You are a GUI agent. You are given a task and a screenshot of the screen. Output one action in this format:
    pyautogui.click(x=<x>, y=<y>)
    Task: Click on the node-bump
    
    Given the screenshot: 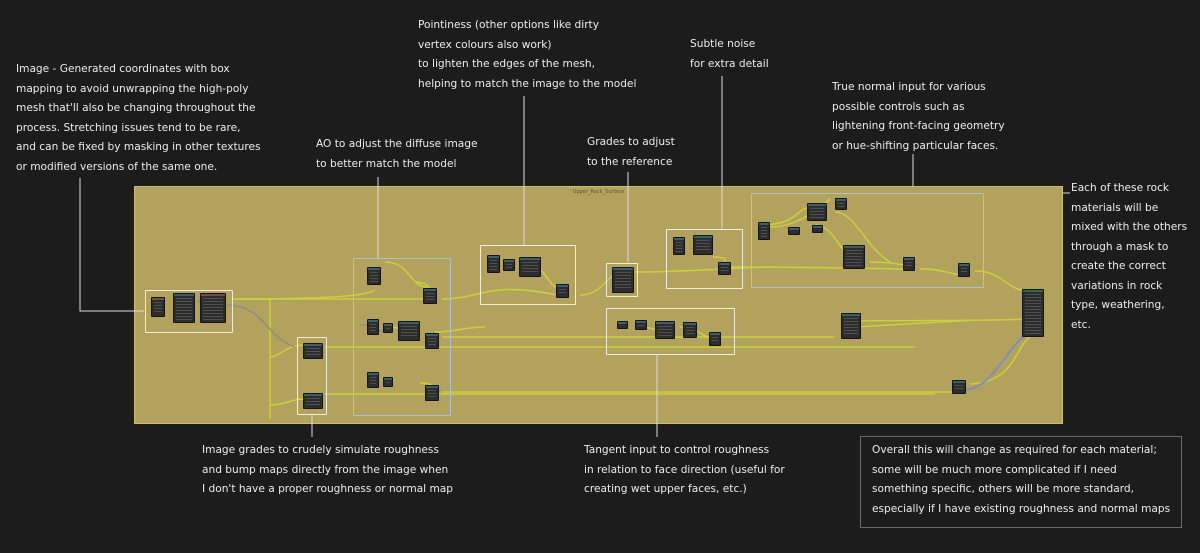 What is the action you would take?
    pyautogui.click(x=959, y=387)
    